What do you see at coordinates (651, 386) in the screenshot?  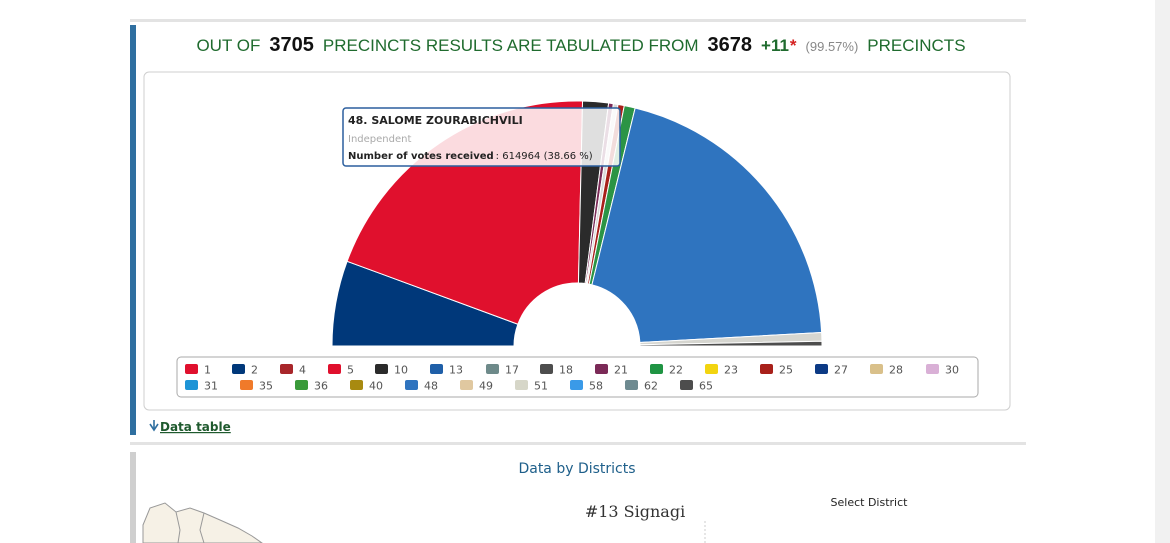 I see `legend-label: 62` at bounding box center [651, 386].